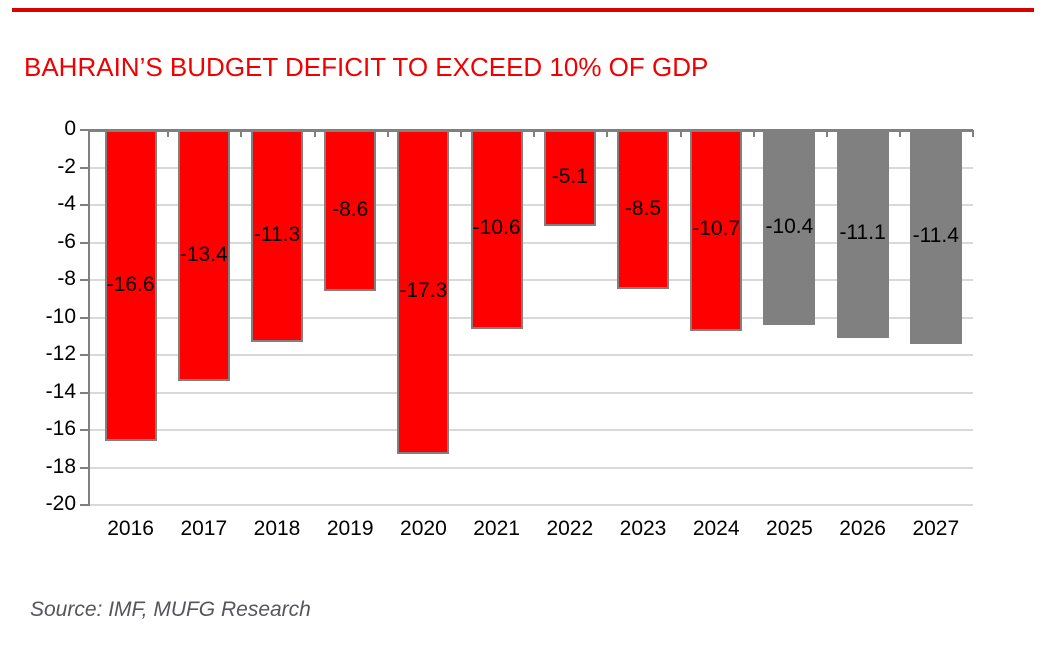 The height and width of the screenshot is (649, 1049). What do you see at coordinates (60, 503) in the screenshot?
I see `y-axis-label--20: -20` at bounding box center [60, 503].